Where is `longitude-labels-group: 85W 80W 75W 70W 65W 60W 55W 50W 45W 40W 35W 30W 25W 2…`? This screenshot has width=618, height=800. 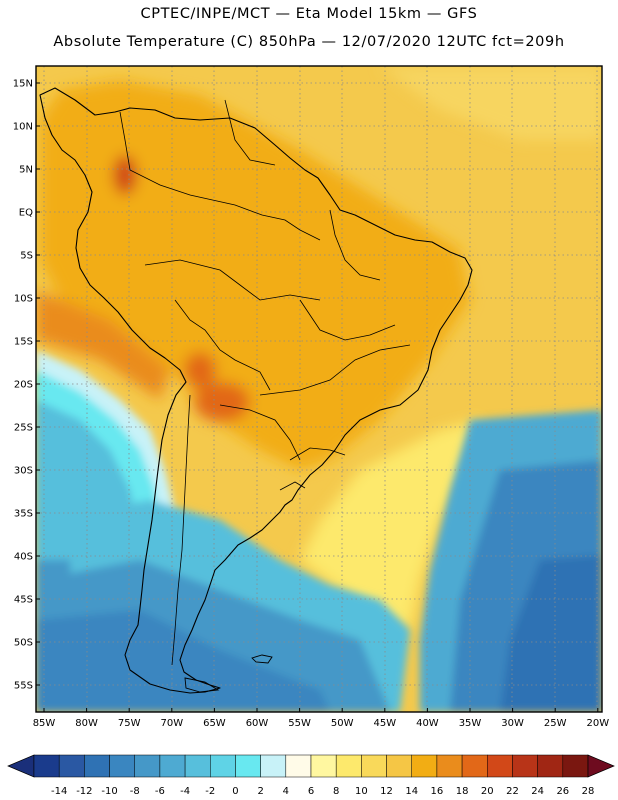 longitude-labels-group: 85W 80W 75W 70W 65W 60W 55W 50W 45W 40W 35W 30W 25W 2… is located at coordinates (321, 718).